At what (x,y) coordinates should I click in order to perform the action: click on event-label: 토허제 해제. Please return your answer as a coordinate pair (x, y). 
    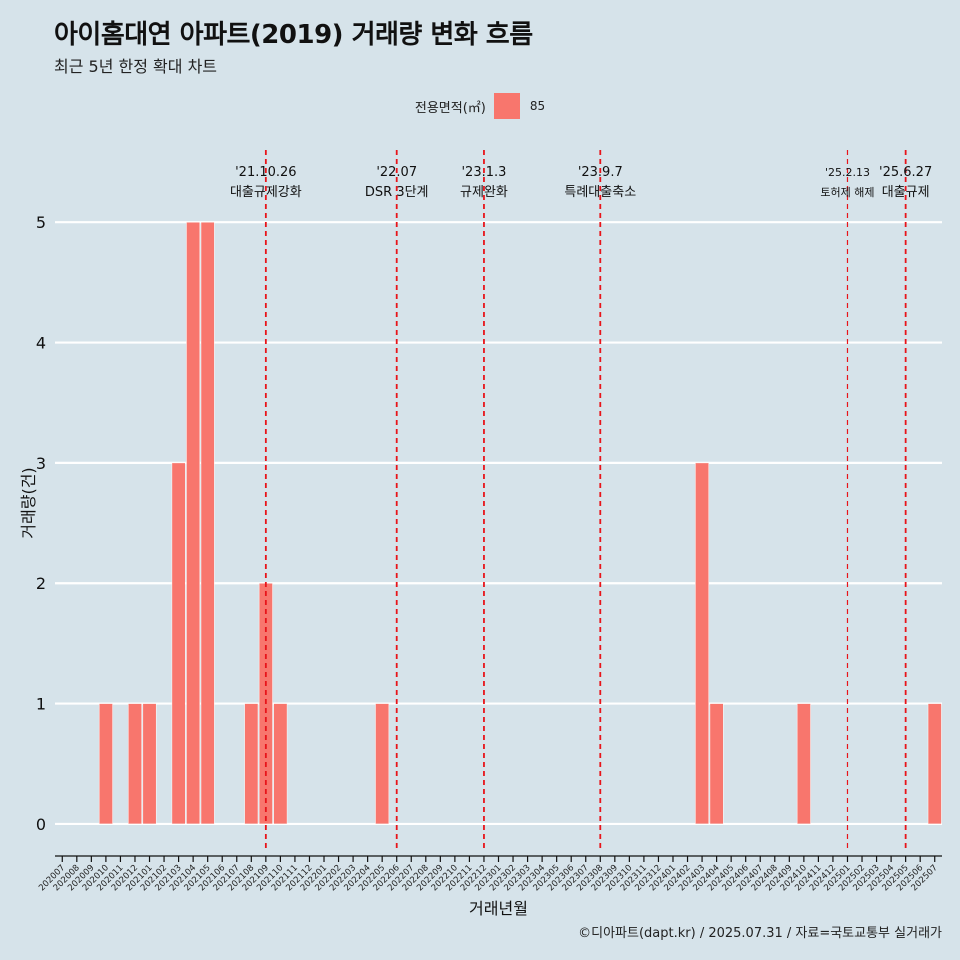
    Looking at the image, I should click on (847, 192).